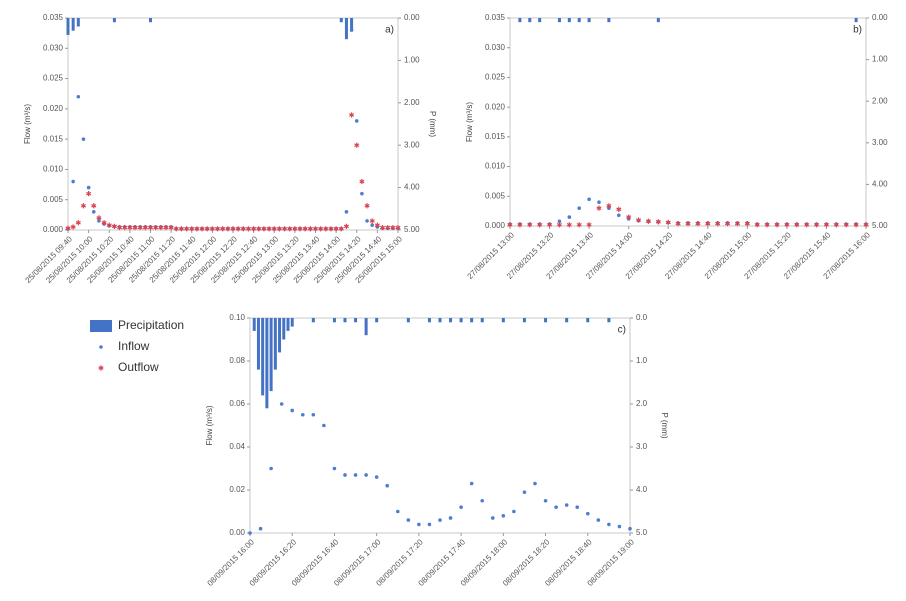 This screenshot has width=906, height=601. What do you see at coordinates (151, 325) in the screenshot?
I see `legend-label: Precipitation` at bounding box center [151, 325].